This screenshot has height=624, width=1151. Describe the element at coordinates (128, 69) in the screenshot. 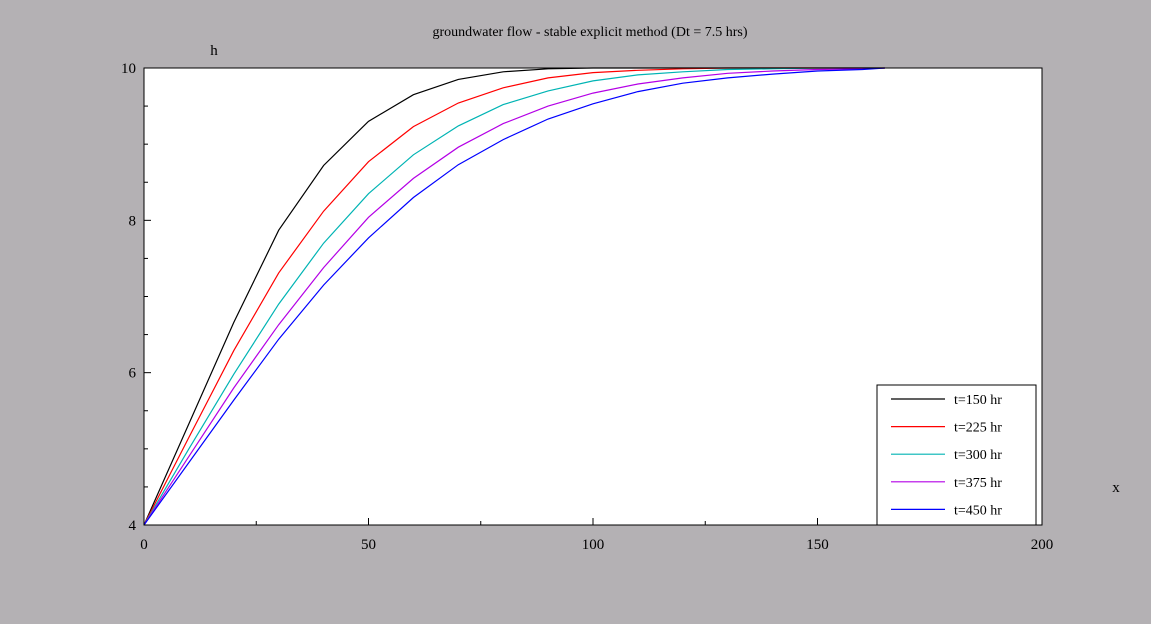

I see `y-tick-label: 10` at that location.